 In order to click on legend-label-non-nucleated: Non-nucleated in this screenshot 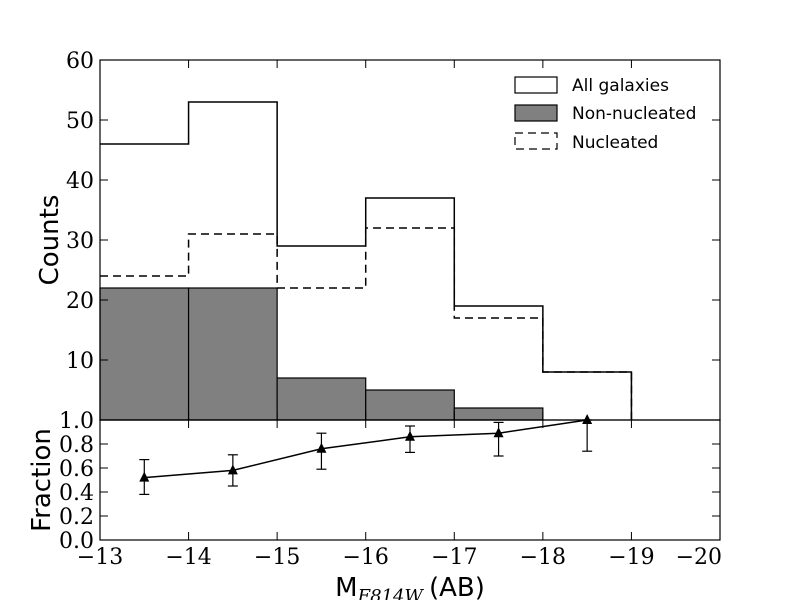, I will do `click(634, 114)`.